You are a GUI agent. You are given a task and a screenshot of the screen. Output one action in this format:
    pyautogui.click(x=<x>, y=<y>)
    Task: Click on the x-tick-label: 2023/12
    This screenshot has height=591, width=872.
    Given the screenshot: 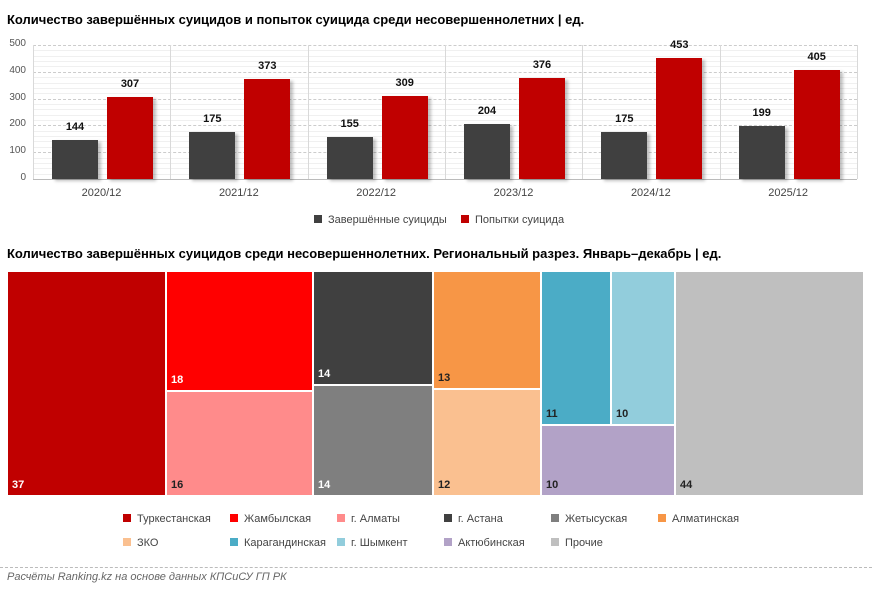 What is the action you would take?
    pyautogui.click(x=513, y=193)
    